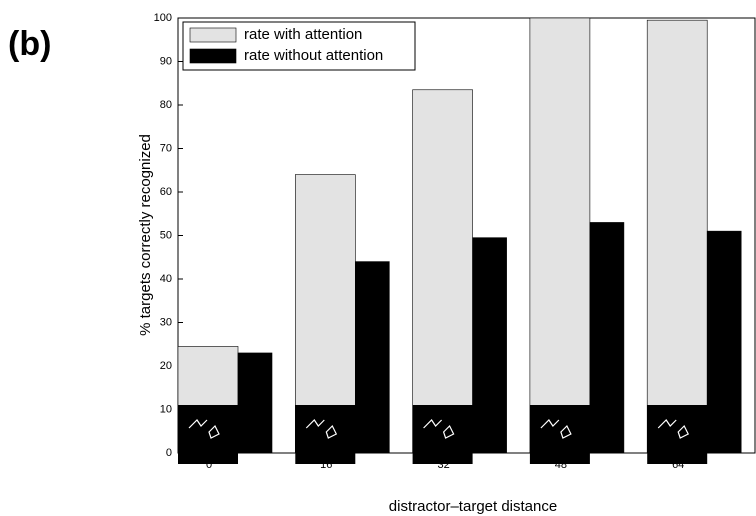  What do you see at coordinates (166, 322) in the screenshot?
I see `y-tick-label: 30` at bounding box center [166, 322].